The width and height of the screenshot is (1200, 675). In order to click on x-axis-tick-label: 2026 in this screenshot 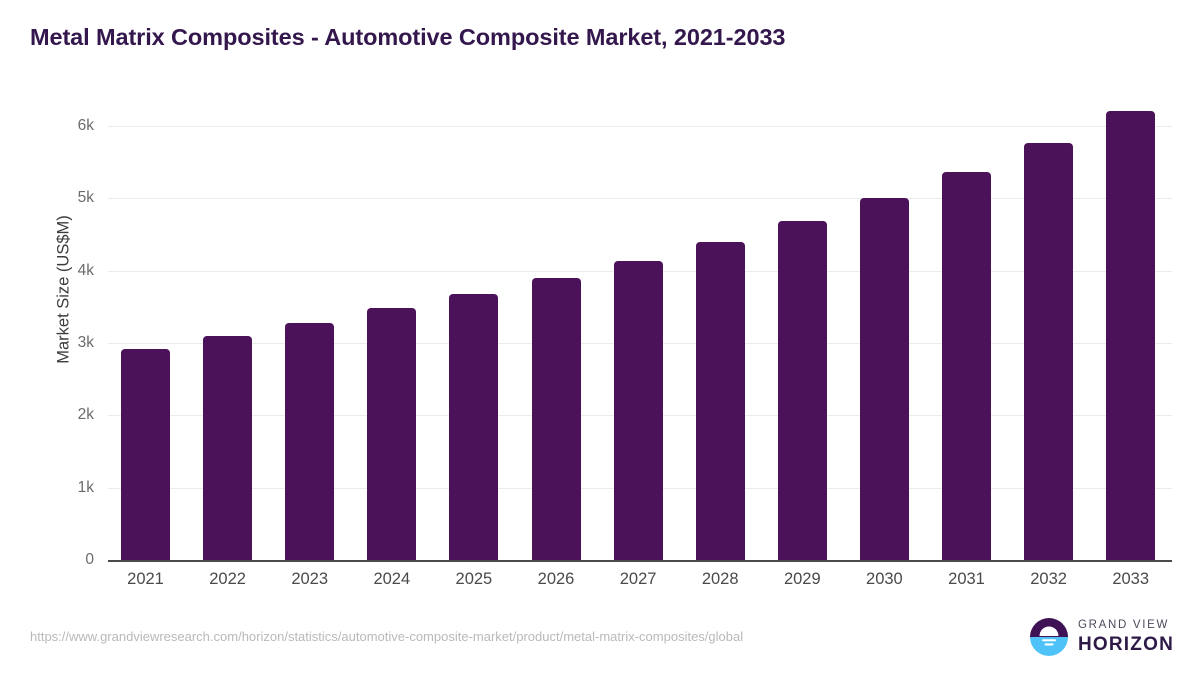, I will do `click(556, 579)`.